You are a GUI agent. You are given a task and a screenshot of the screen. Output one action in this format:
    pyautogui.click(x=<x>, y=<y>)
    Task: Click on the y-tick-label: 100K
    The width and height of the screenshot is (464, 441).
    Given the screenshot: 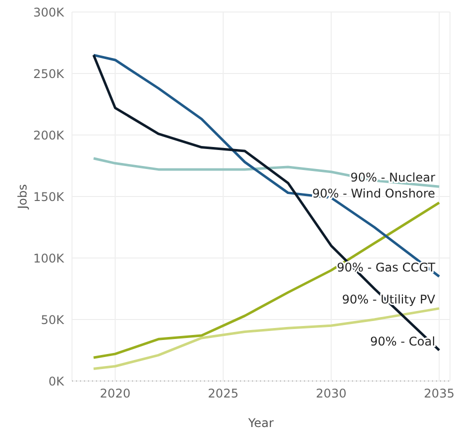 What is the action you would take?
    pyautogui.click(x=49, y=258)
    